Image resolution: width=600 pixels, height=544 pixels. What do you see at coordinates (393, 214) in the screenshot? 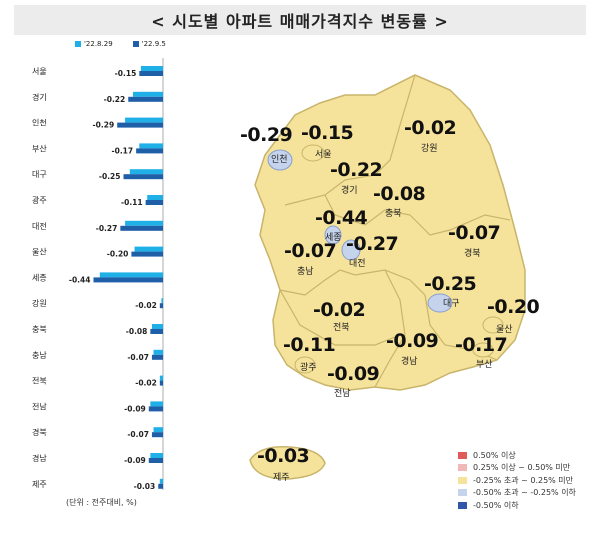
I see `chungbuk-name: 충북` at bounding box center [393, 214].